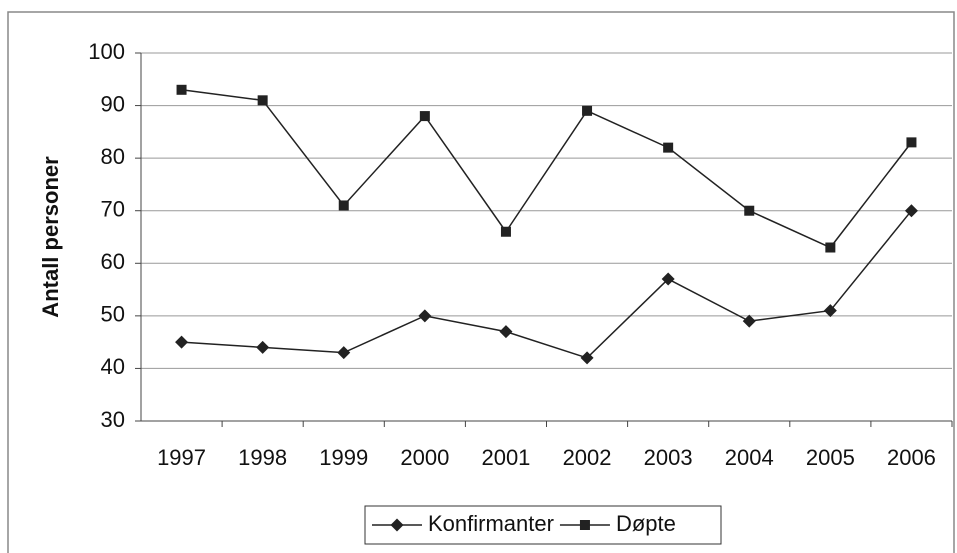 Image resolution: width=957 pixels, height=553 pixels. I want to click on y-tick-label: 50, so click(113, 314).